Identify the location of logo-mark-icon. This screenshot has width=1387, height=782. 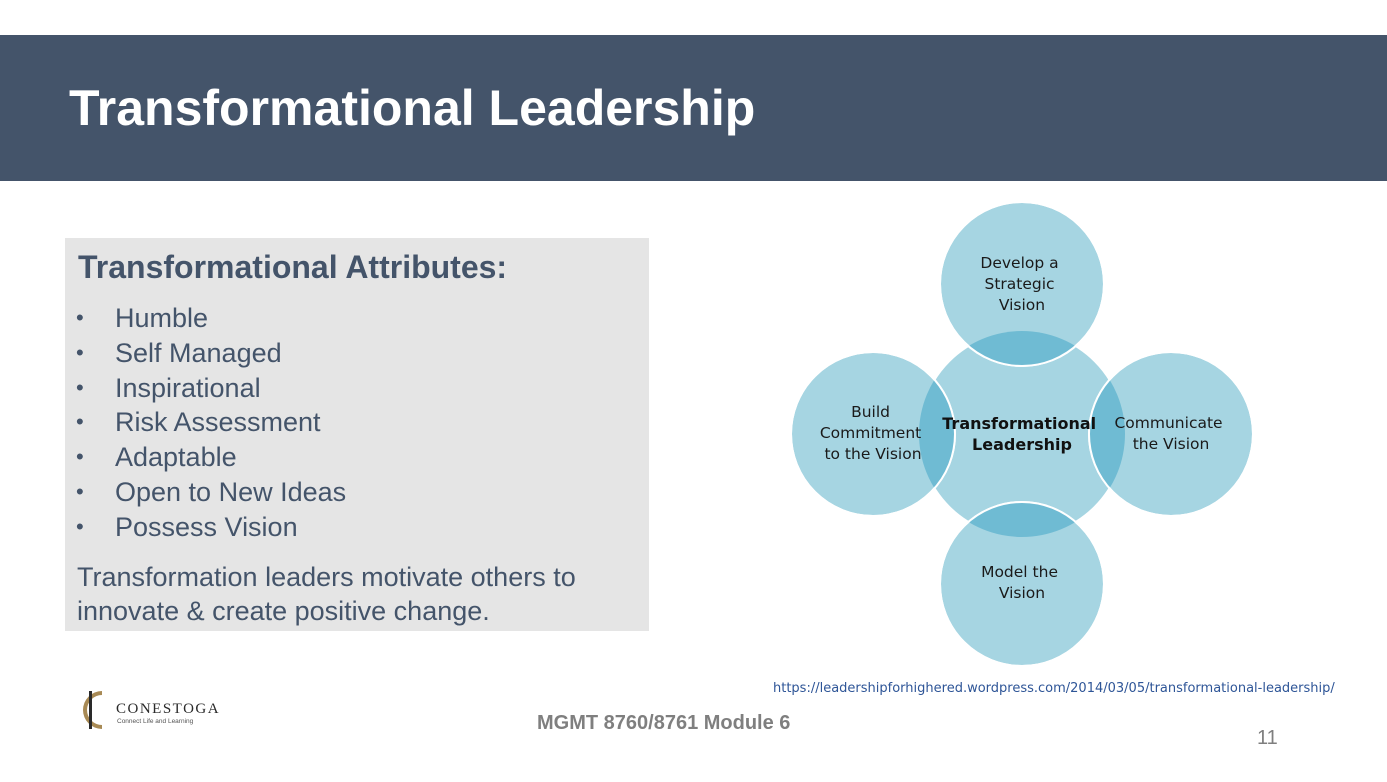
(92, 710).